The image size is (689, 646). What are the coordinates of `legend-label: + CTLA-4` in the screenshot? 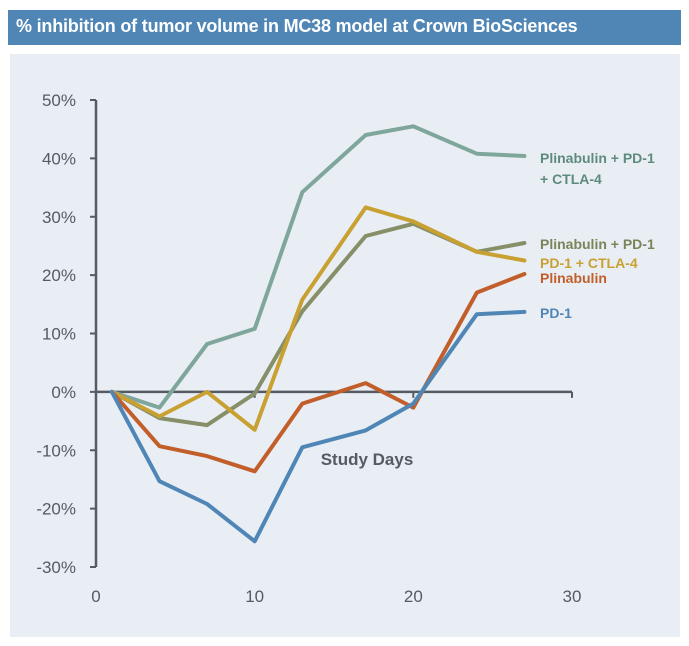 It's located at (571, 179).